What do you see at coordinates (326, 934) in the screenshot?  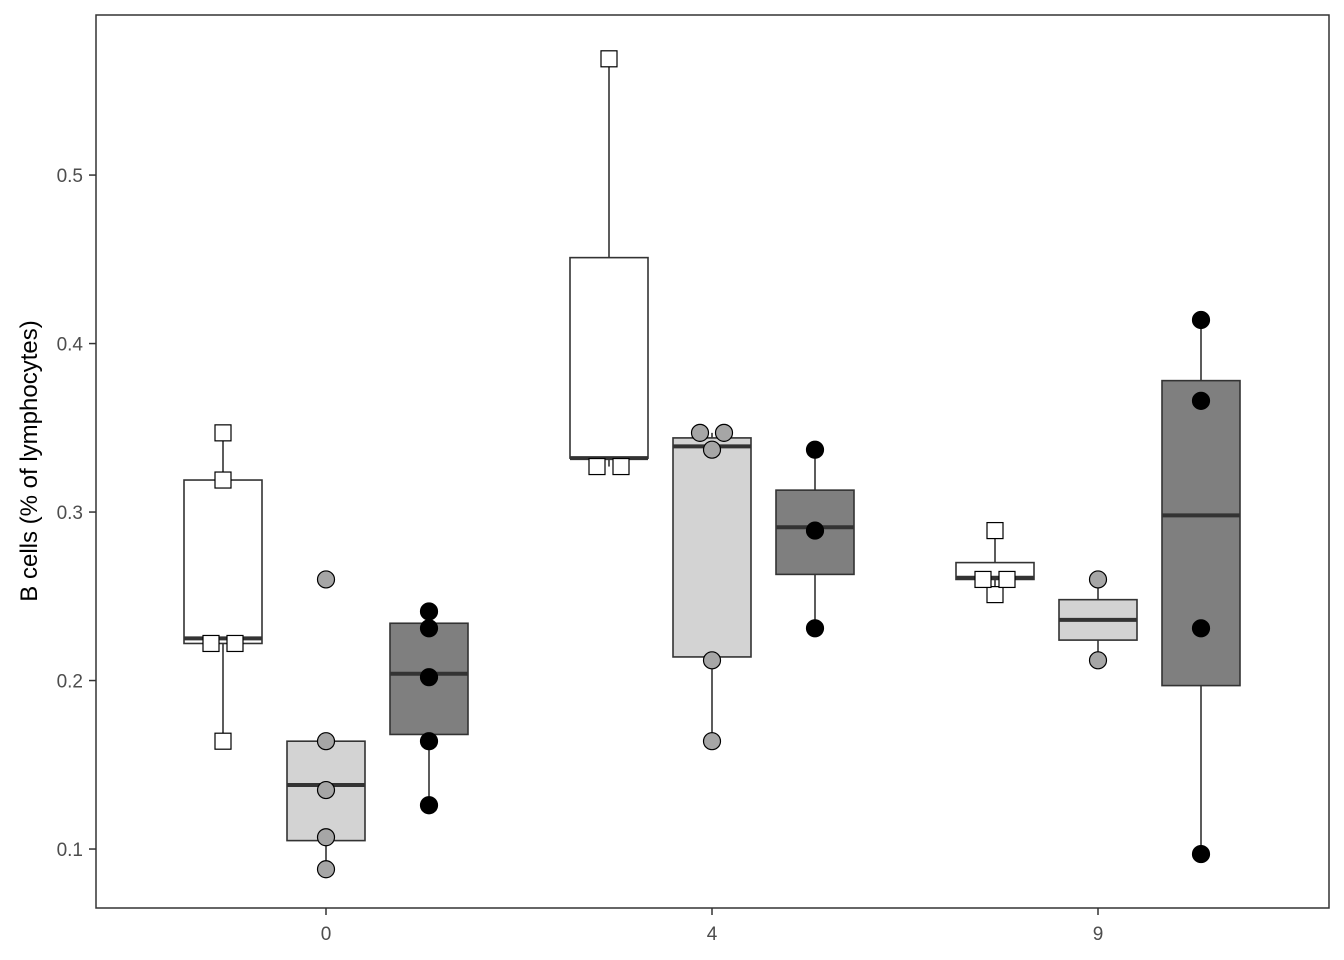 I see `x-tick-label: 0` at bounding box center [326, 934].